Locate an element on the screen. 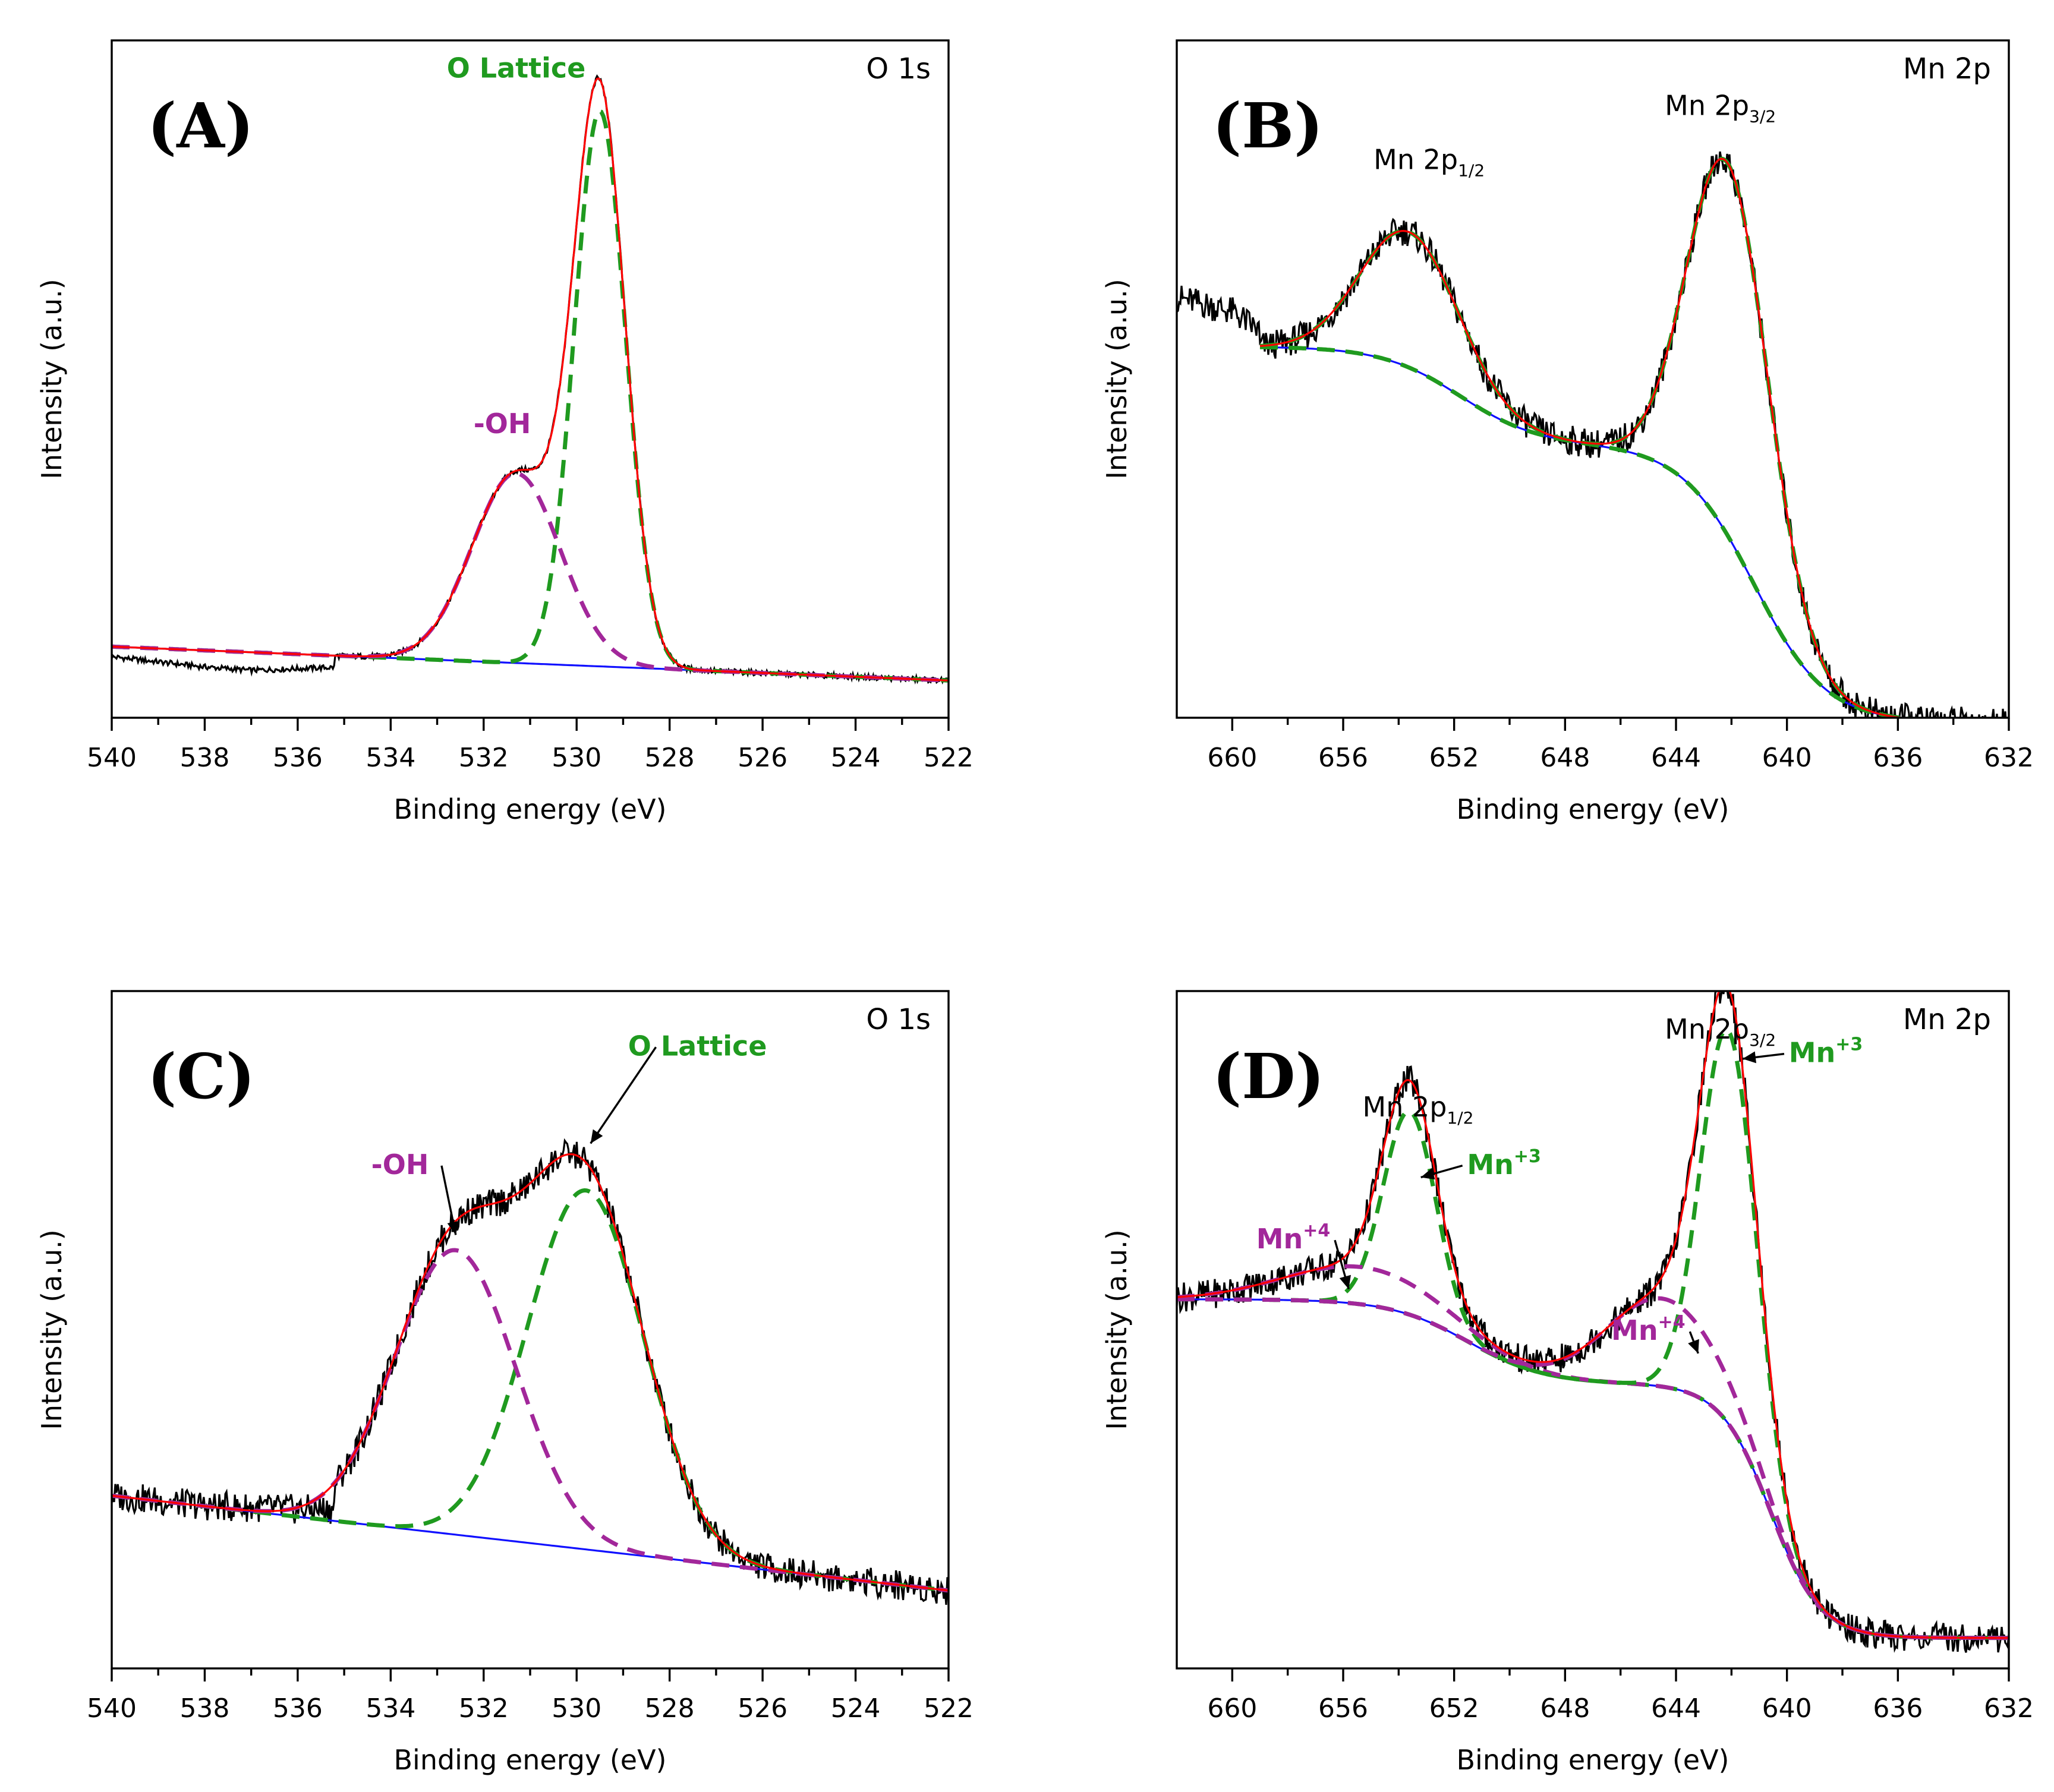  annotation-arrow is located at coordinates (623, 1095).